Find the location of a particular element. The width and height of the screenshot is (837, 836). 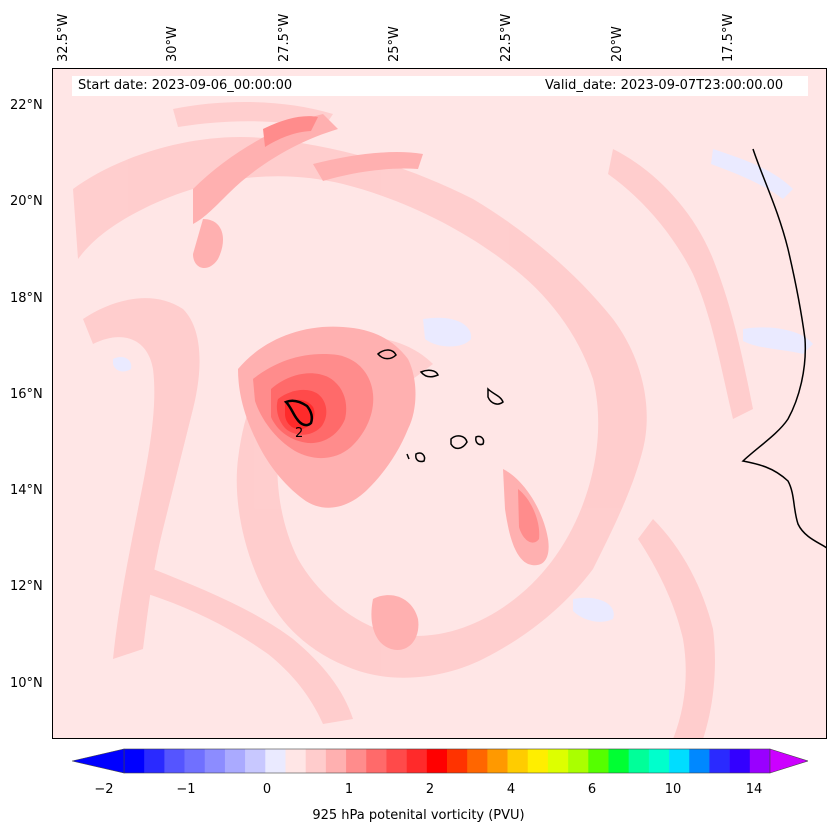

lat-label-18n: 18°N is located at coordinates (26, 298).